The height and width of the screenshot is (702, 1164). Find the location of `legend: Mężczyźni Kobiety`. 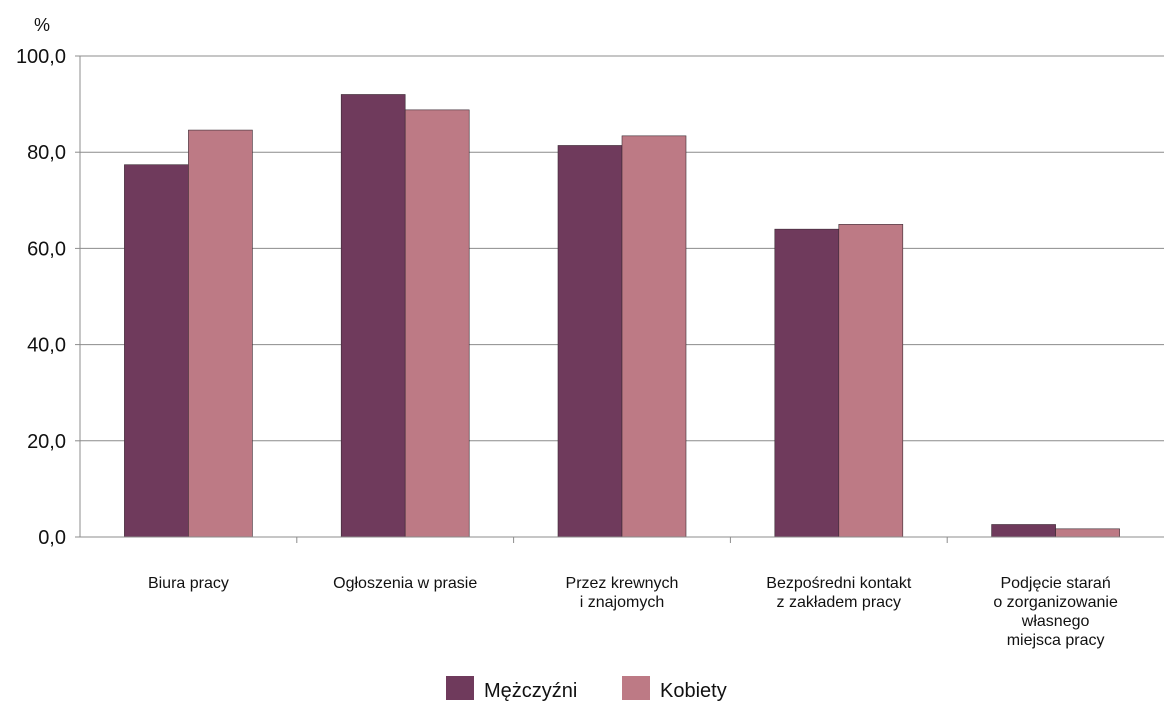

legend: Mężczyźni Kobiety is located at coordinates (586, 689).